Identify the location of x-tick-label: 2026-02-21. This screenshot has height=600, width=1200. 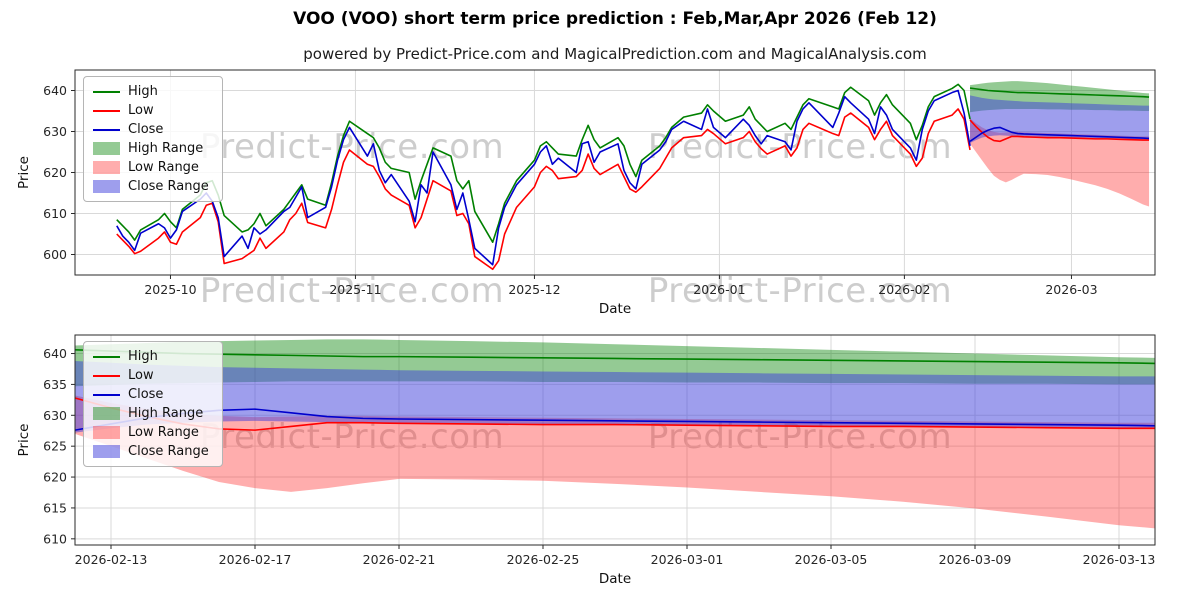
(399, 559).